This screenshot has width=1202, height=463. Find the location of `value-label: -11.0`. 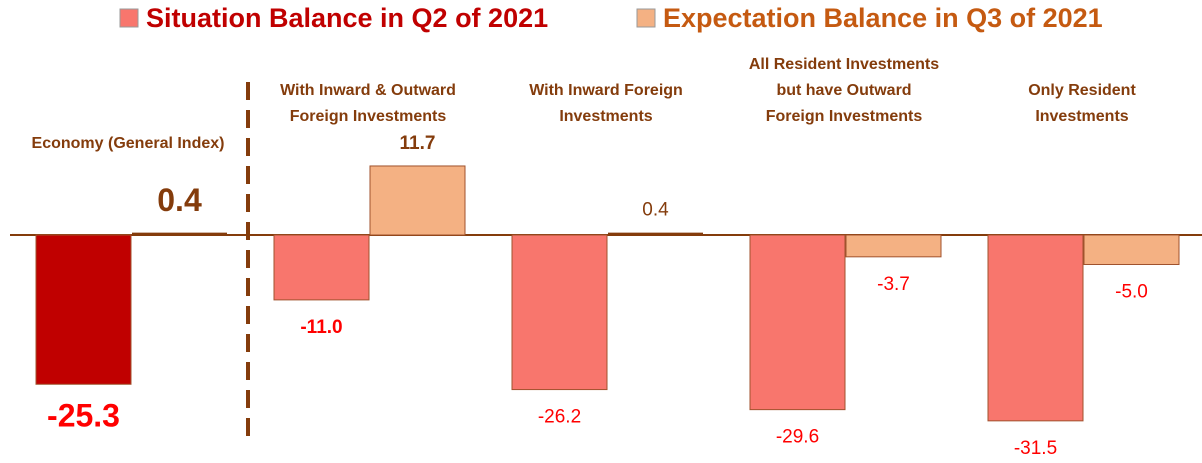

value-label: -11.0 is located at coordinates (321, 327).